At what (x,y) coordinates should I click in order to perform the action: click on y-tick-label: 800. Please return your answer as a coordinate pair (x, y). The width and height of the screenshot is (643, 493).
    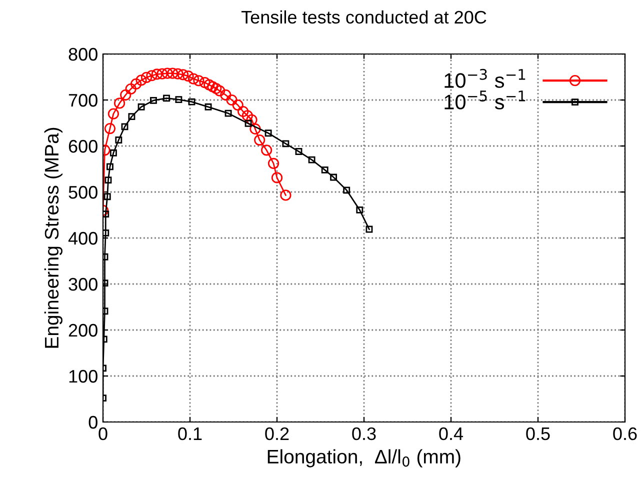
    Looking at the image, I should click on (83, 54).